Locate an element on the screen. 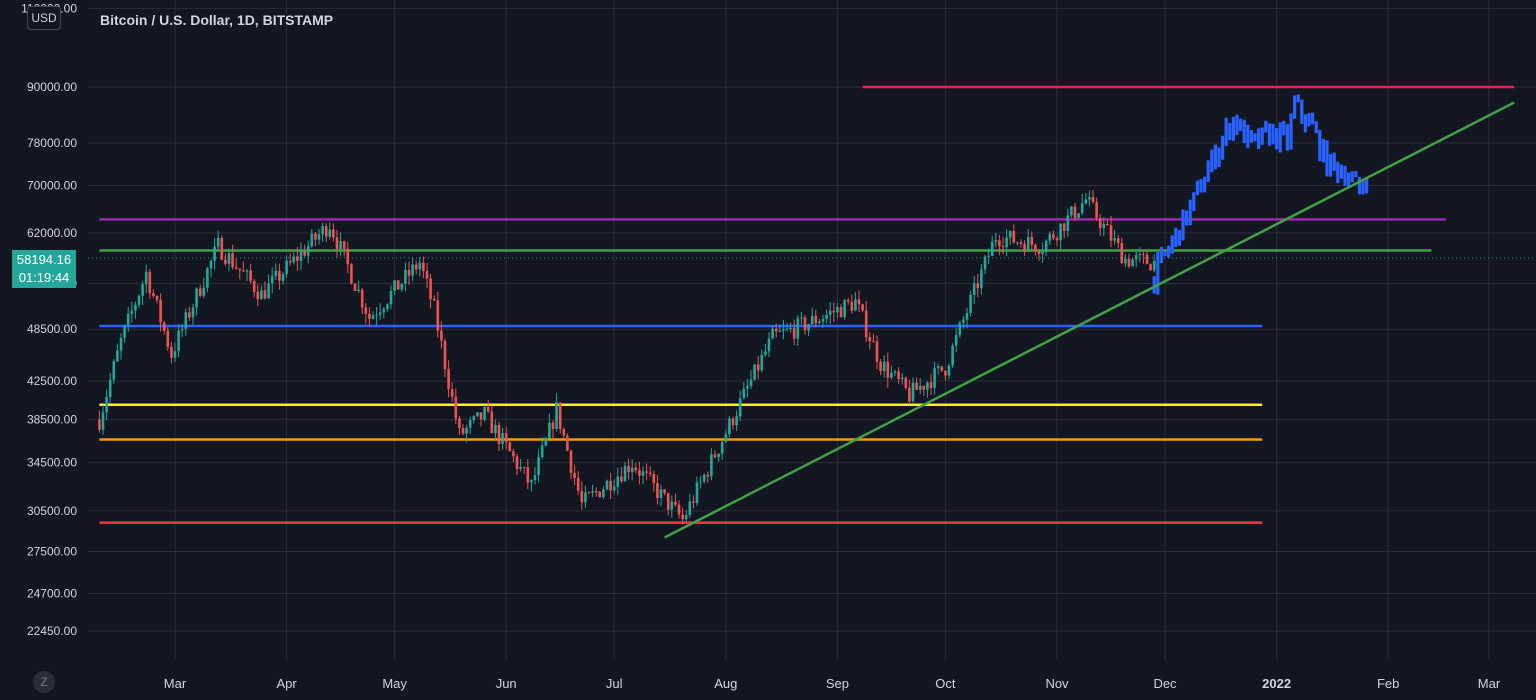 Image resolution: width=1536 pixels, height=700 pixels. y-tick-label: 42500.00 is located at coordinates (52, 381).